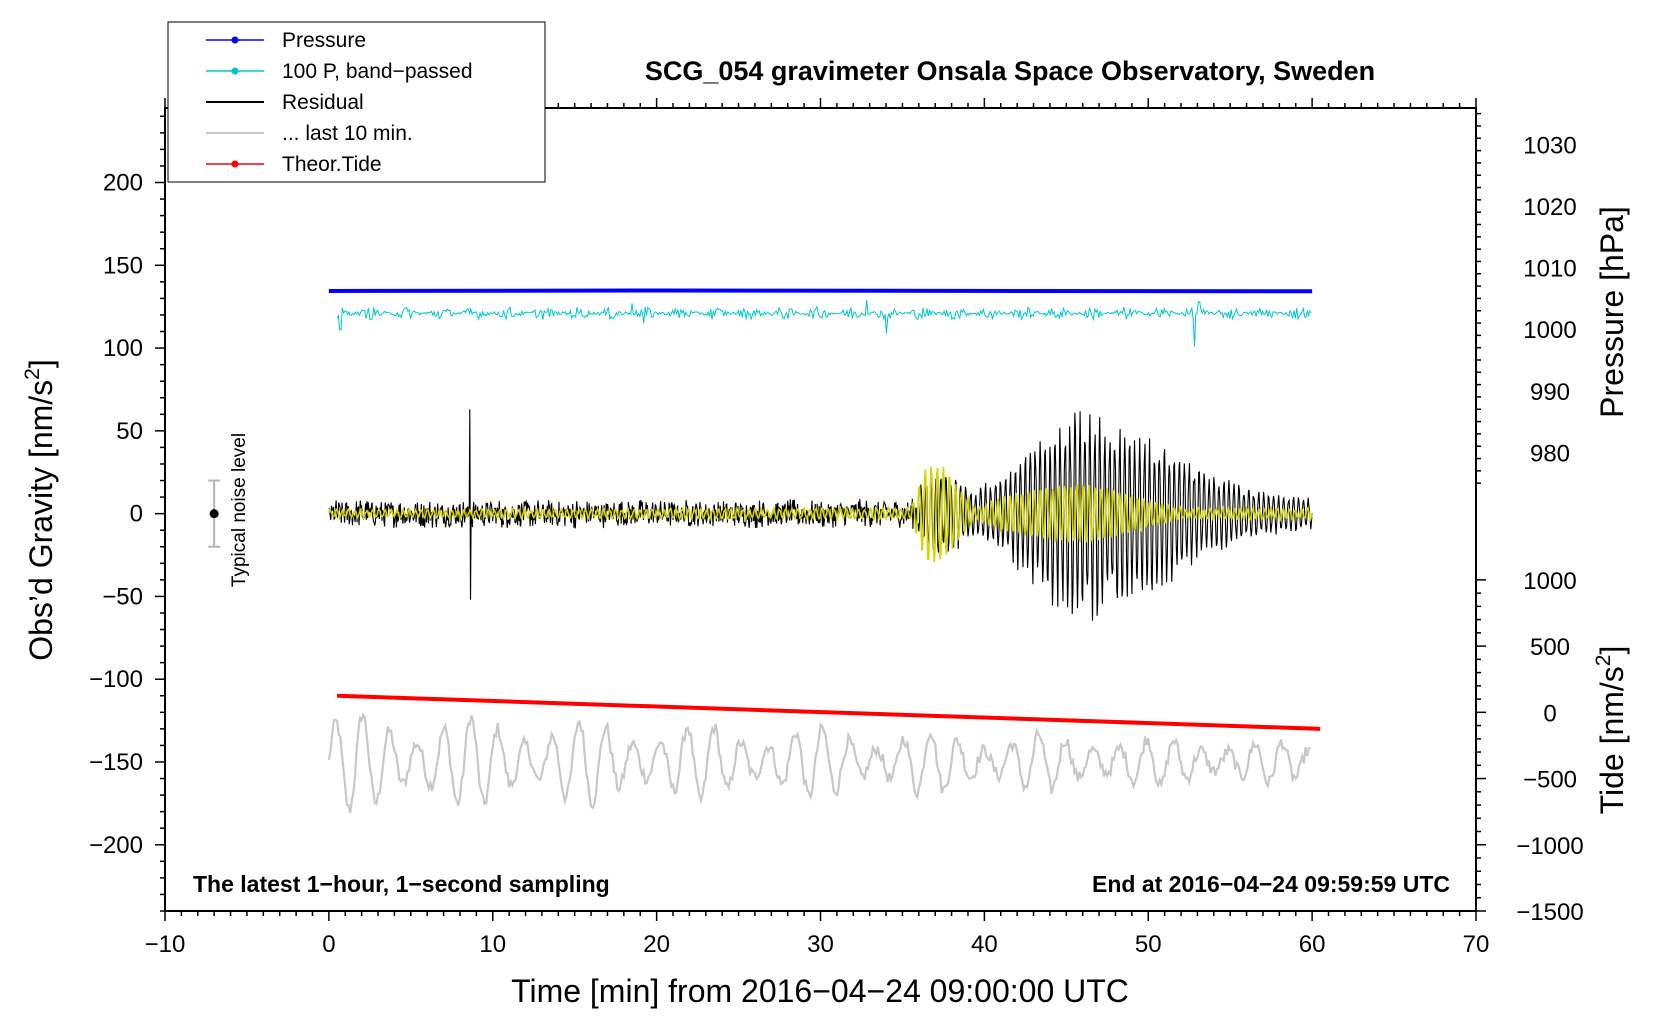 The height and width of the screenshot is (1020, 1660). I want to click on x-tick-labels: −10 0 10 20 30 40 50 60 70, so click(817, 944).